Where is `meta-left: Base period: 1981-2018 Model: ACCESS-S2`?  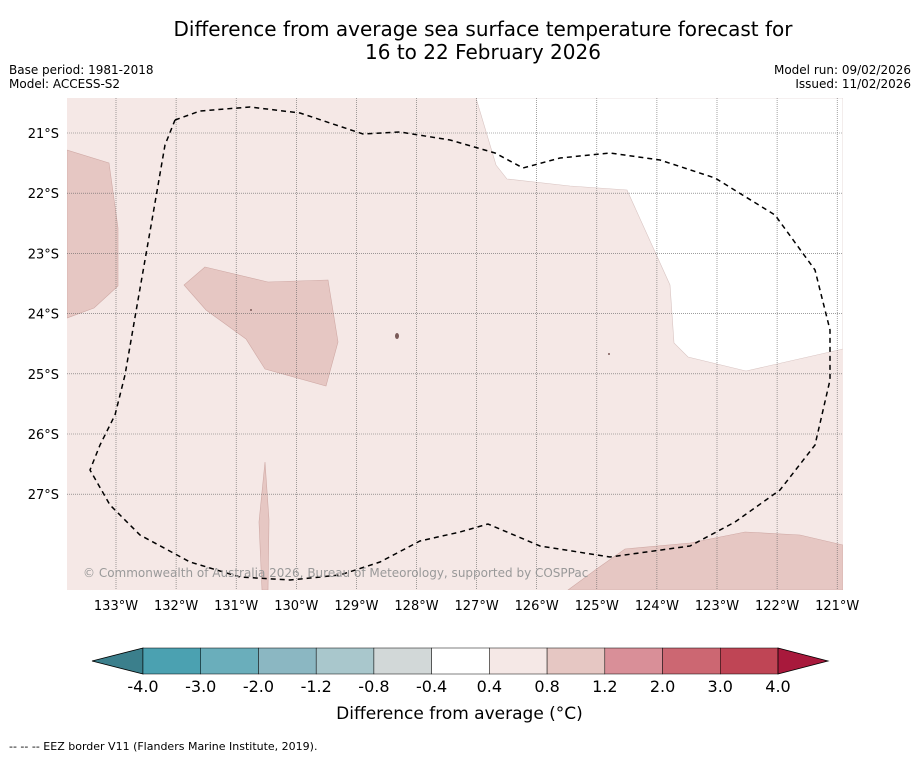 meta-left: Base period: 1981-2018 Model: ACCESS-S2 is located at coordinates (81, 77).